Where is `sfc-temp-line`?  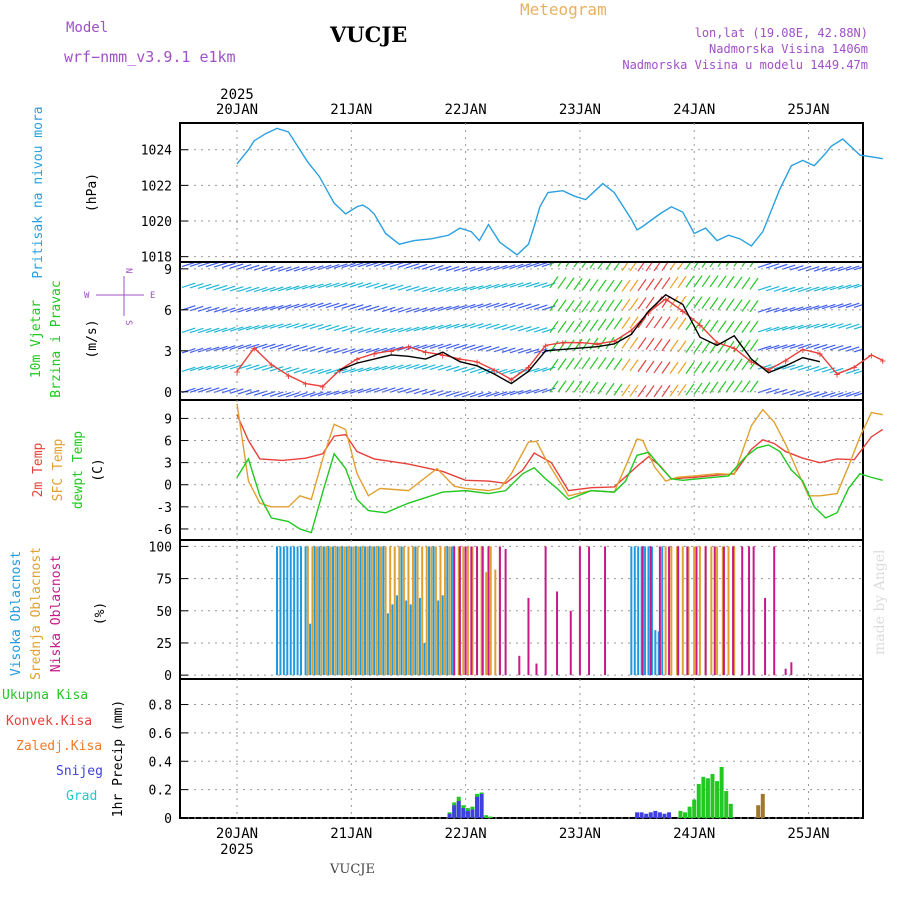 sfc-temp-line is located at coordinates (559, 455).